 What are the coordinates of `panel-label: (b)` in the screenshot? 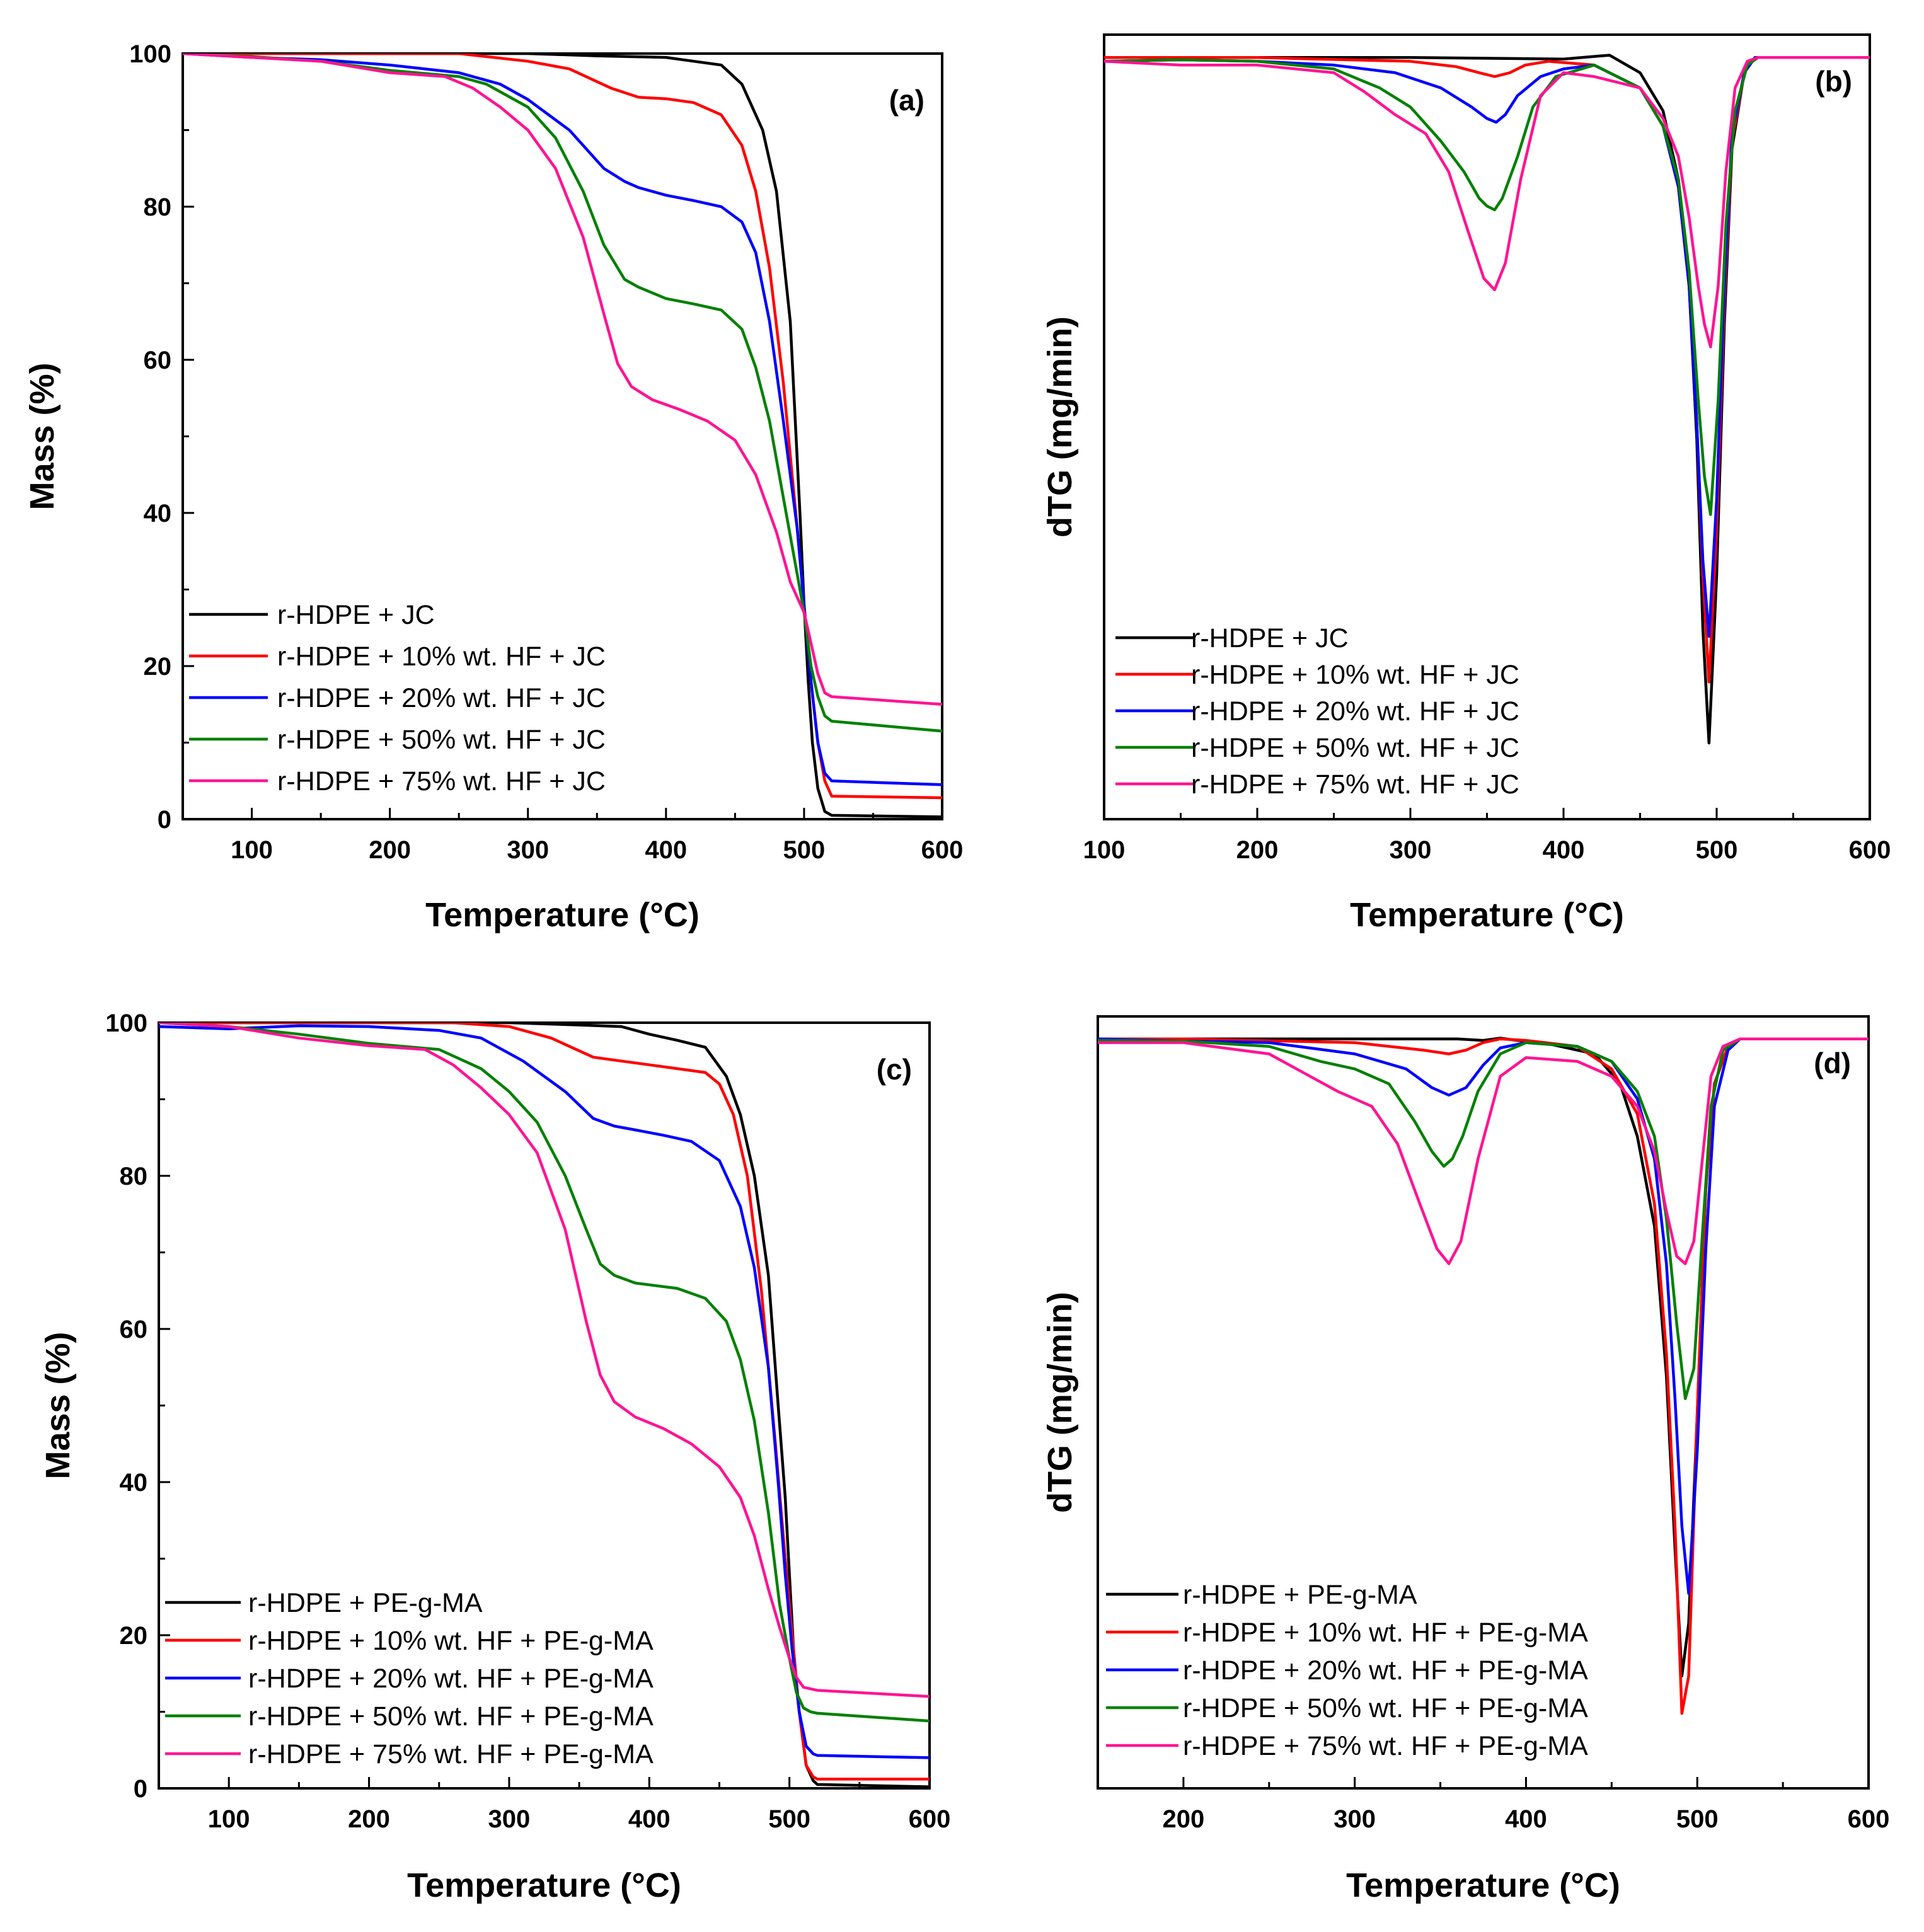 It's located at (1833, 81).